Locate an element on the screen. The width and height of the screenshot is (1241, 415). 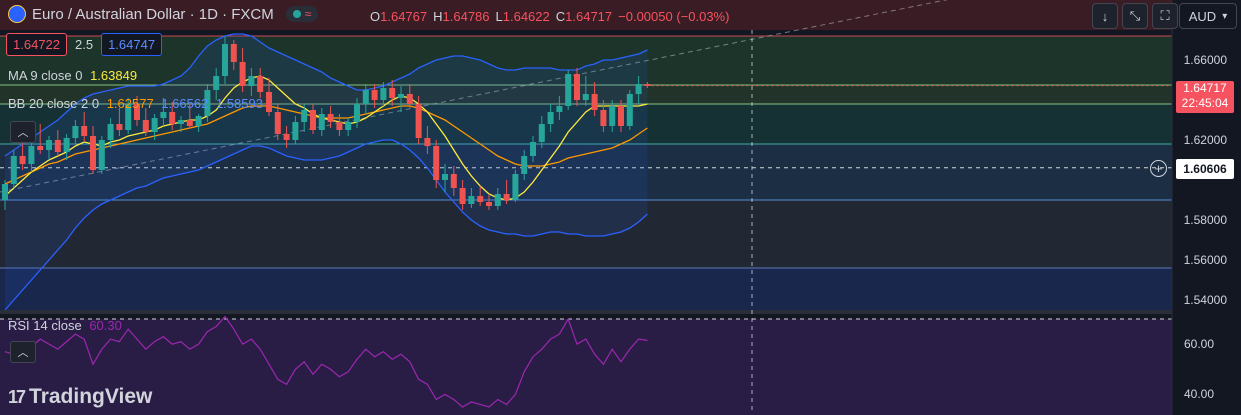
symbol-header: Euro / Australian Dollar · 1D · FXCM ≈ is located at coordinates (163, 14).